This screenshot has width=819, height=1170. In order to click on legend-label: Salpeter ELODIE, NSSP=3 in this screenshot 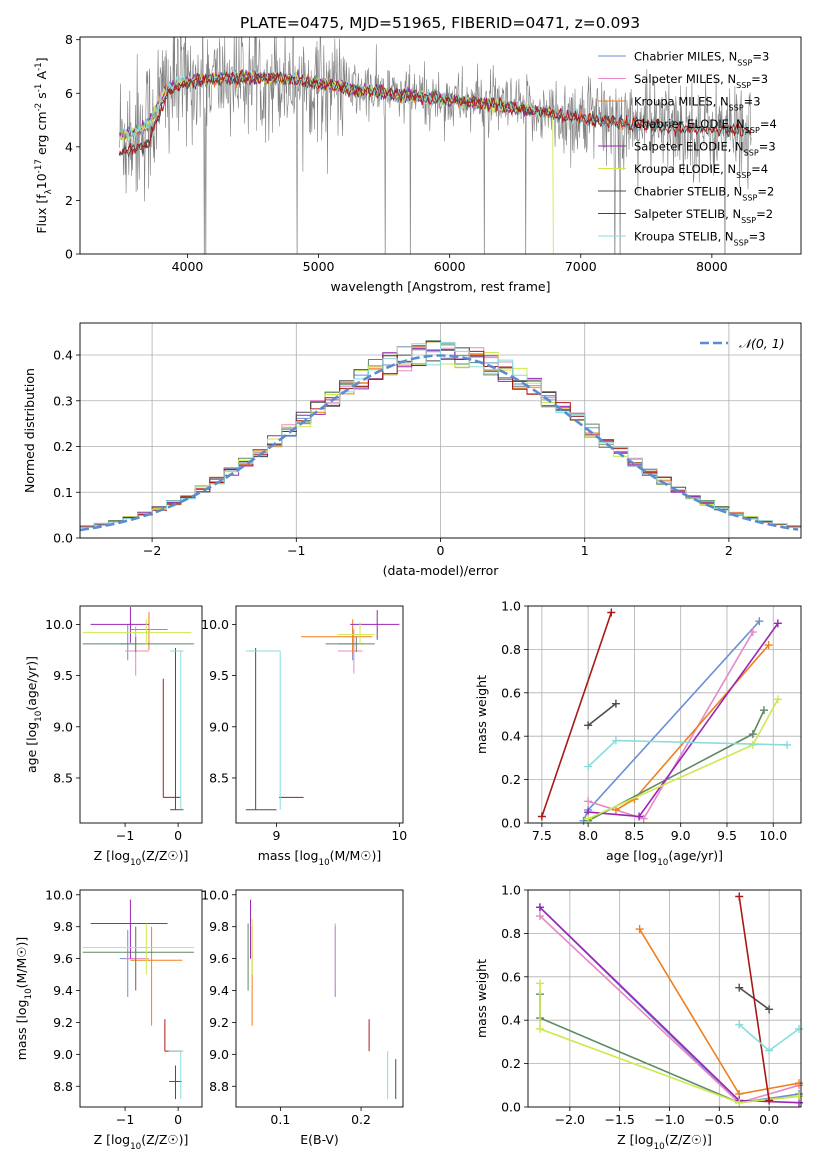, I will do `click(705, 149)`.